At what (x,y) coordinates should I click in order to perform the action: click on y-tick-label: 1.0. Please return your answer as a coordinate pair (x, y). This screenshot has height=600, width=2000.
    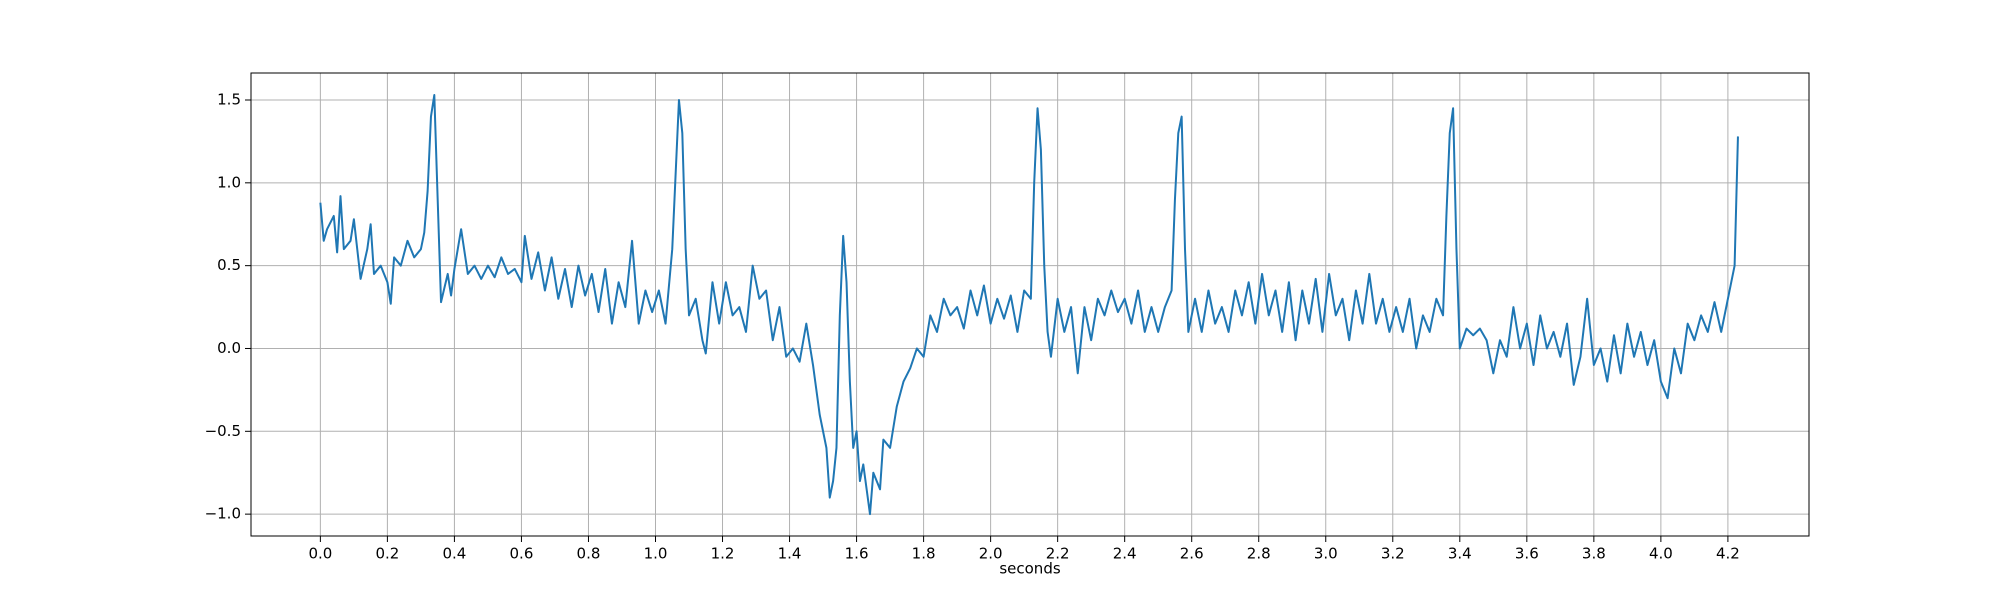
    Looking at the image, I should click on (229, 182).